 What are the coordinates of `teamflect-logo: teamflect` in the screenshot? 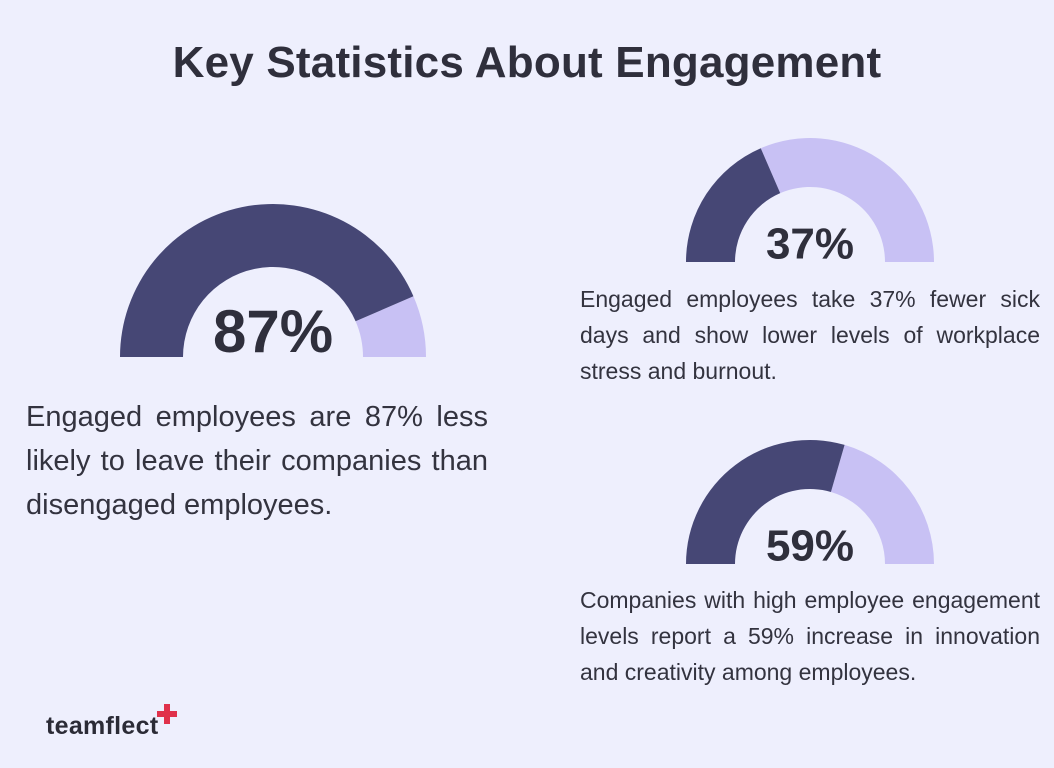 It's located at (112, 722).